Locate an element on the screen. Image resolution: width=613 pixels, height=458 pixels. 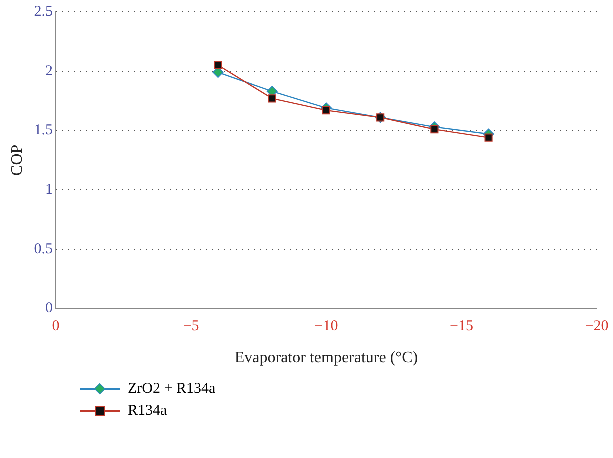
y-axis-title: COP is located at coordinates (17, 160).